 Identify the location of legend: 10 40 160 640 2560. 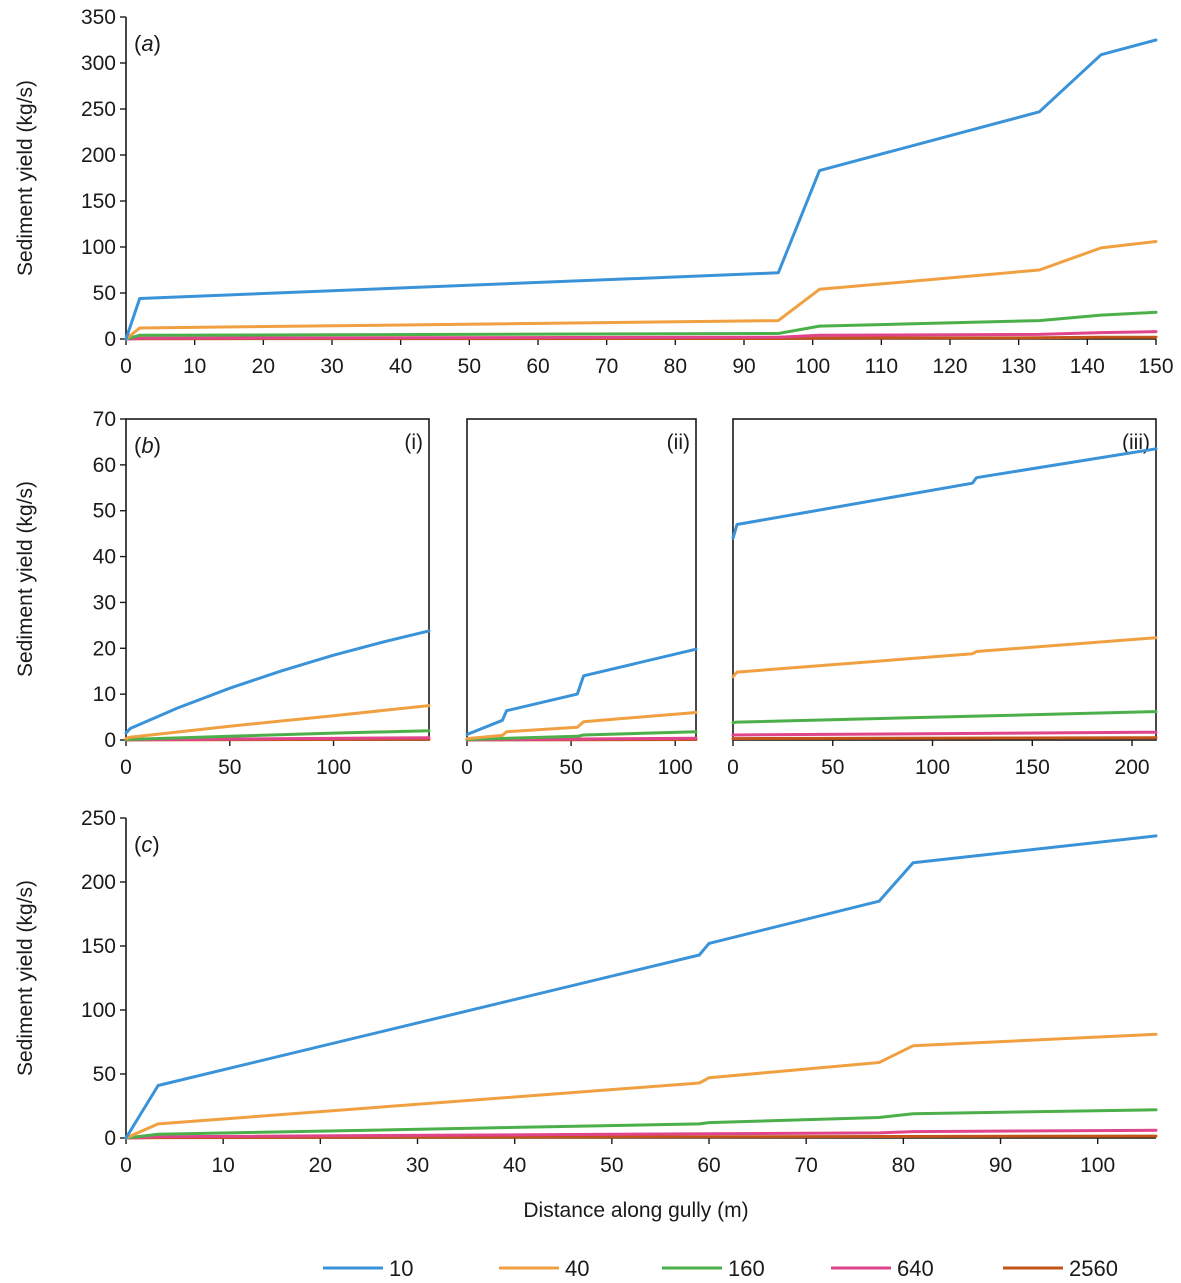
(720, 1268).